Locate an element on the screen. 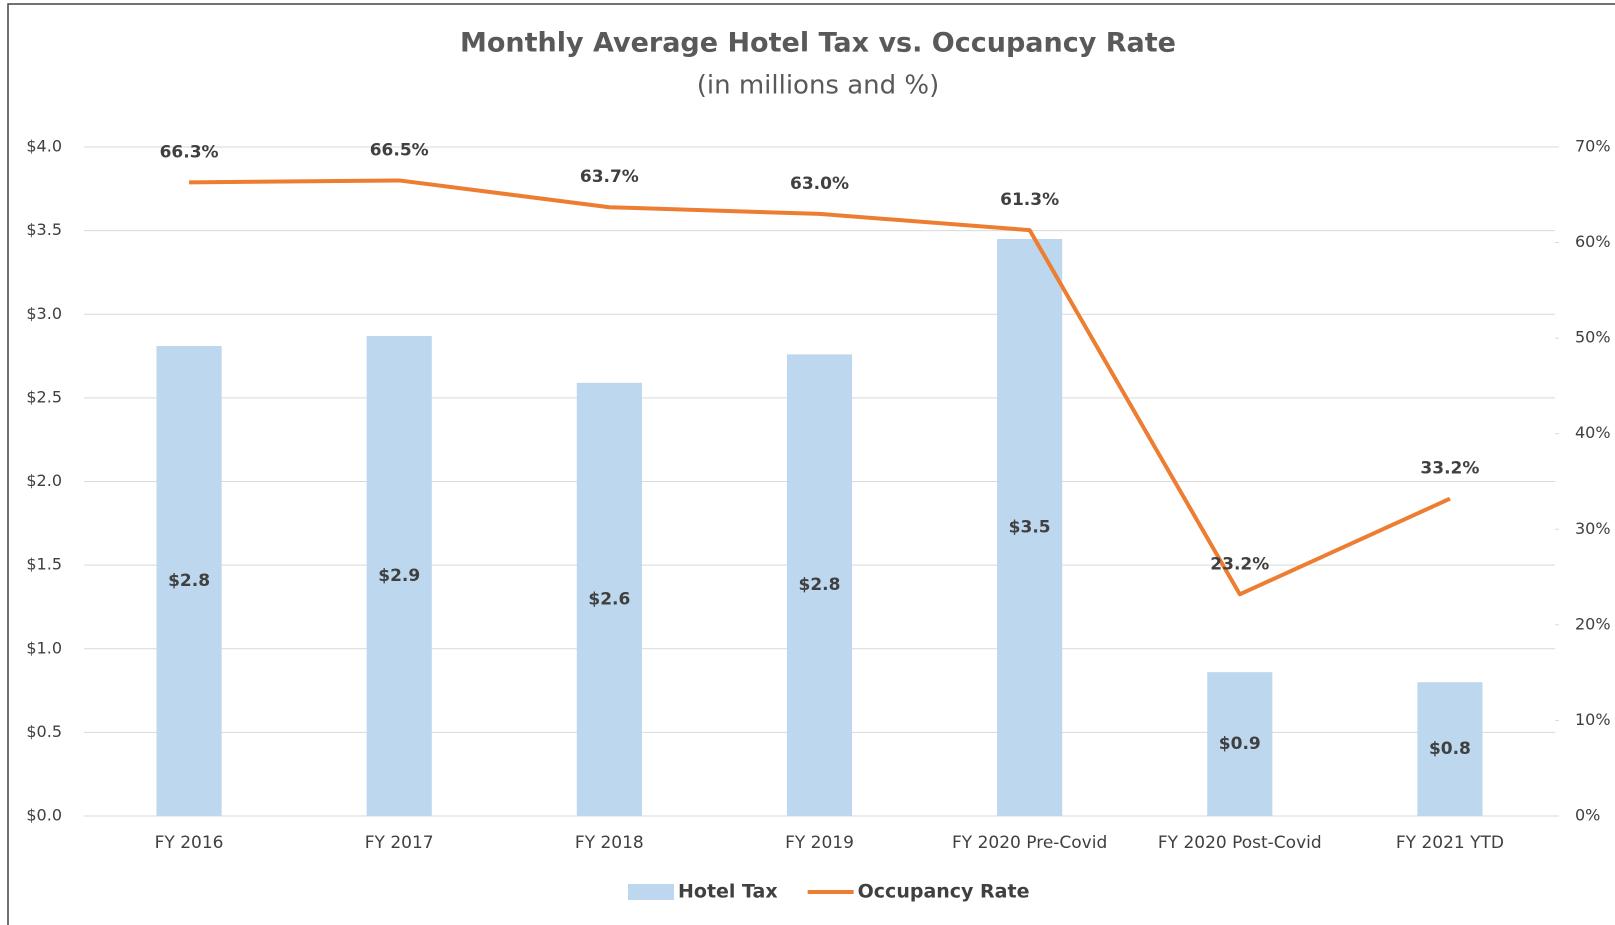 The height and width of the screenshot is (925, 1615). y-tick-label: $0.0 is located at coordinates (44, 815).